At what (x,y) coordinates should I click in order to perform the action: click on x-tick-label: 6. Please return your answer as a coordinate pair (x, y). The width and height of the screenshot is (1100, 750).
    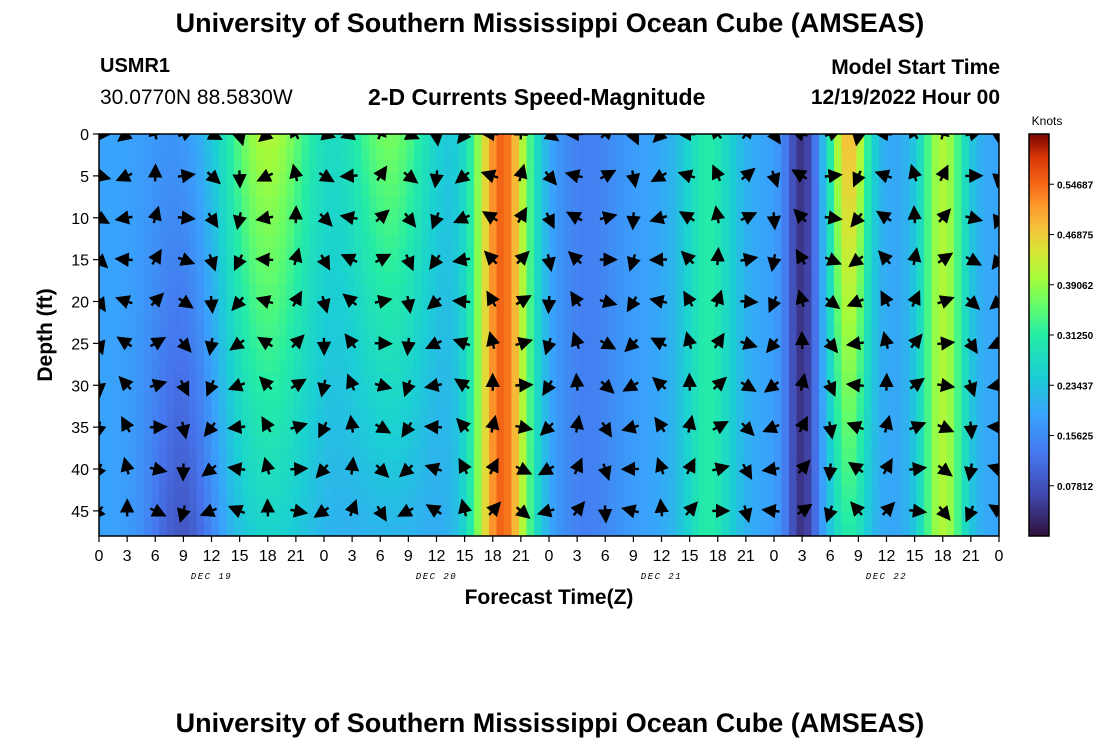
    Looking at the image, I should click on (380, 556).